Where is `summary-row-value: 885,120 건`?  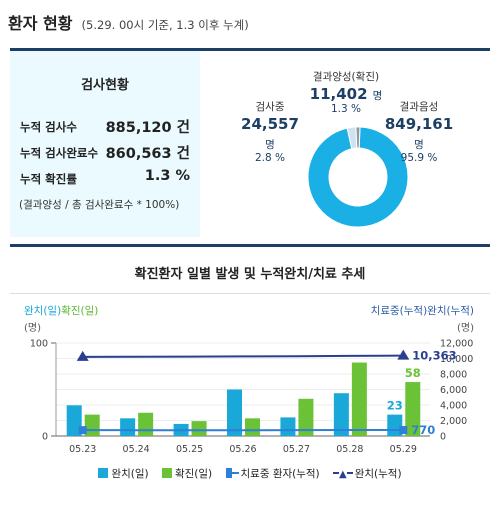
summary-row-value: 885,120 건 is located at coordinates (147, 128).